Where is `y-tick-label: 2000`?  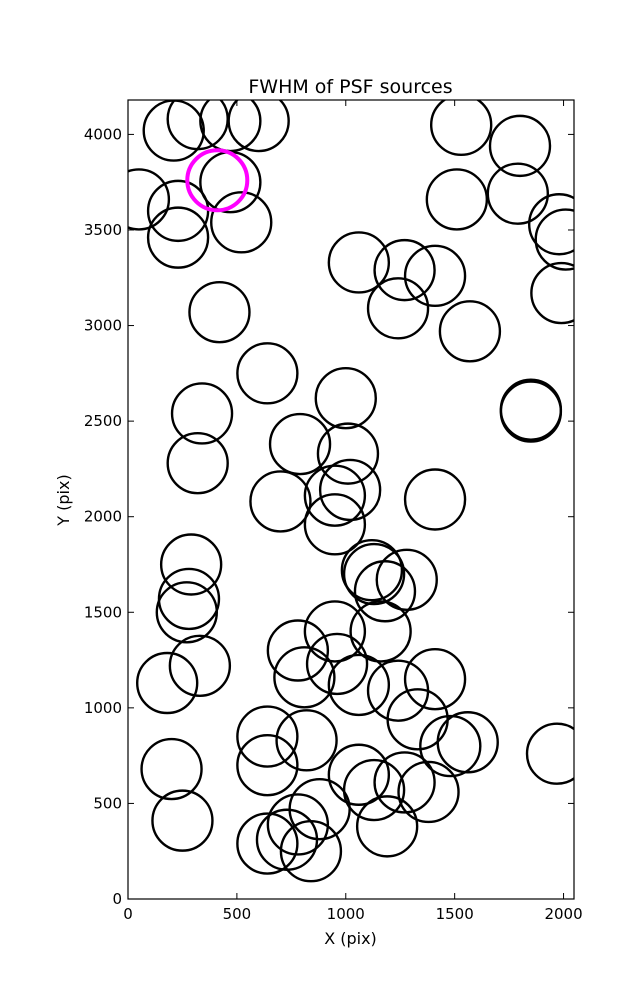 y-tick-label: 2000 is located at coordinates (103, 517).